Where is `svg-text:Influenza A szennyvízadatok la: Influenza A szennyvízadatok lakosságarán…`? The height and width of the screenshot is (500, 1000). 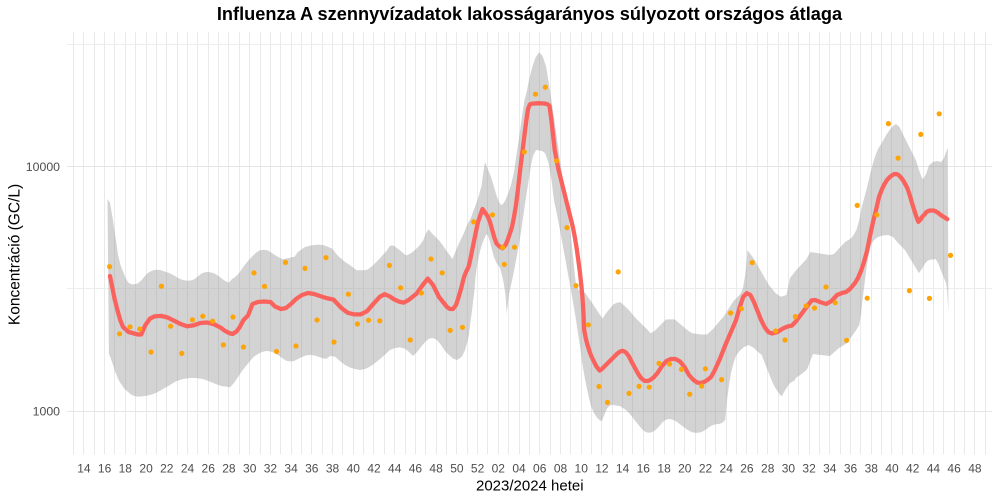 svg-text:Influenza A szennyvízadatok la: Influenza A szennyvízadatok lakosságarán… is located at coordinates (530, 14).